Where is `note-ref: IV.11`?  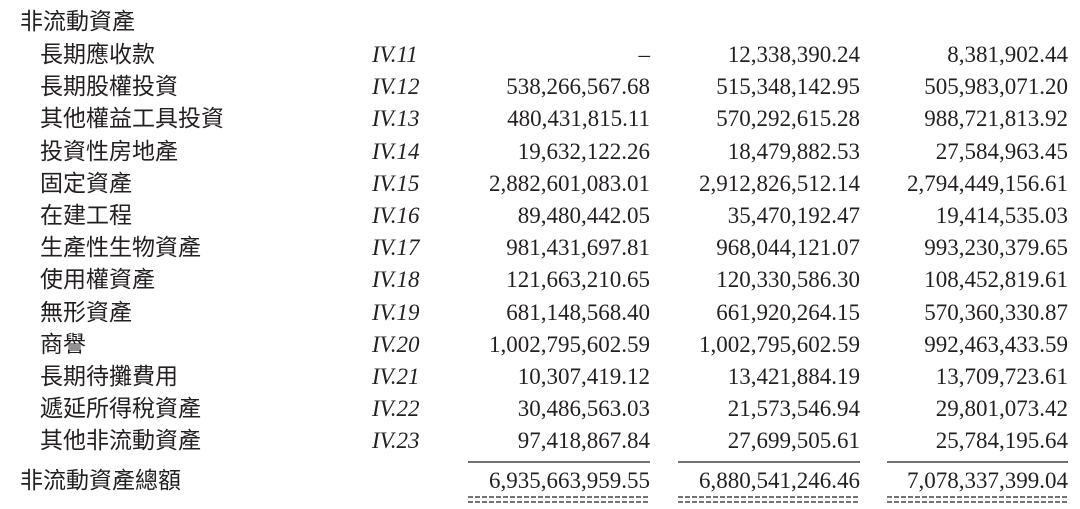
note-ref: IV.11 is located at coordinates (395, 54).